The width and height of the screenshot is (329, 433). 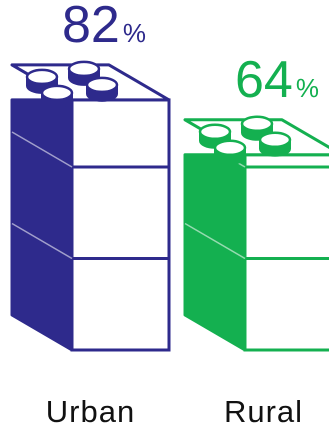 What do you see at coordinates (90, 411) in the screenshot?
I see `category-label-urban: Urban` at bounding box center [90, 411].